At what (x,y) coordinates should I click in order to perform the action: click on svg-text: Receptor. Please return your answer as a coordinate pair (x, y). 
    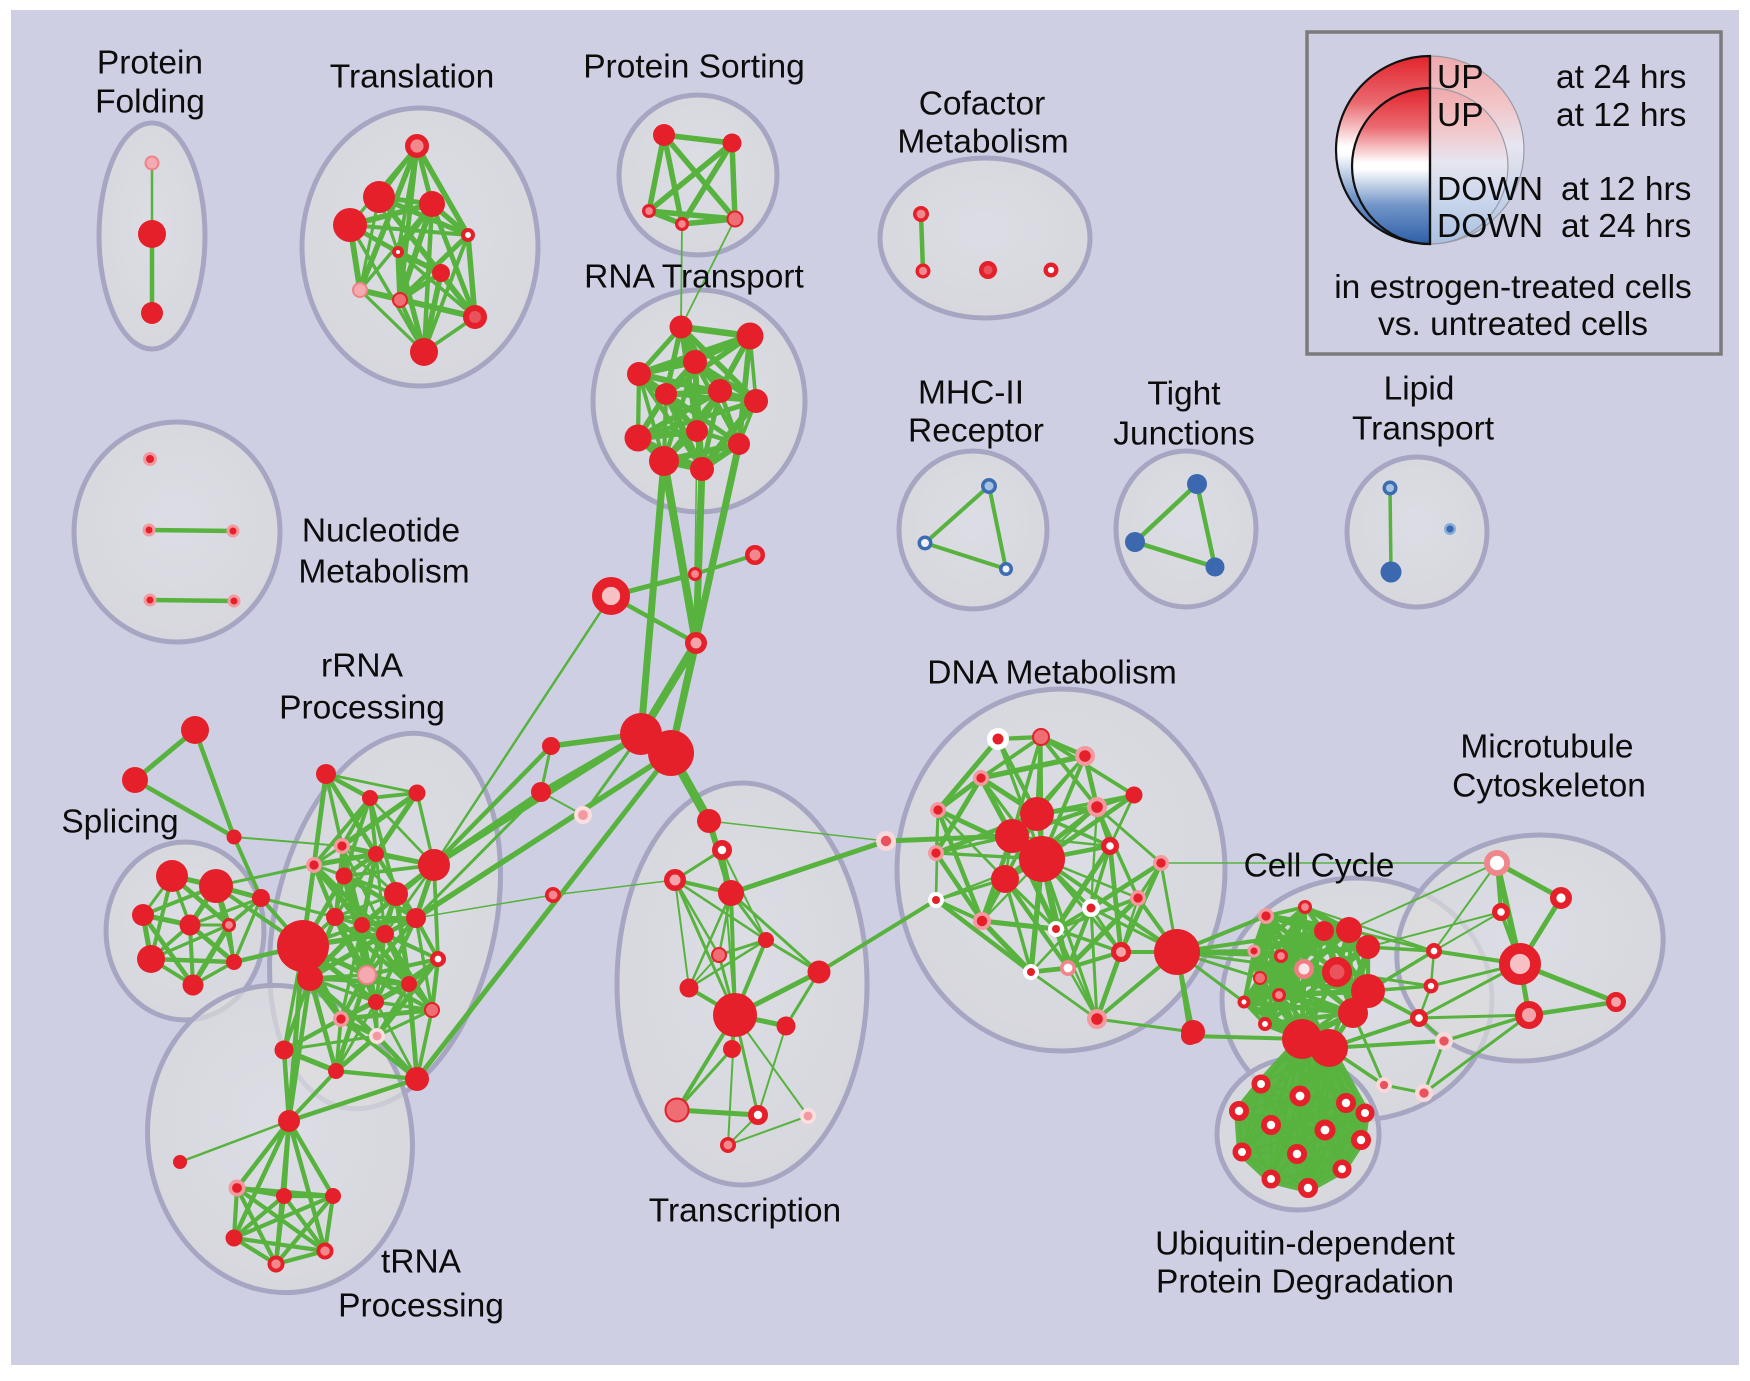
    Looking at the image, I should click on (976, 431).